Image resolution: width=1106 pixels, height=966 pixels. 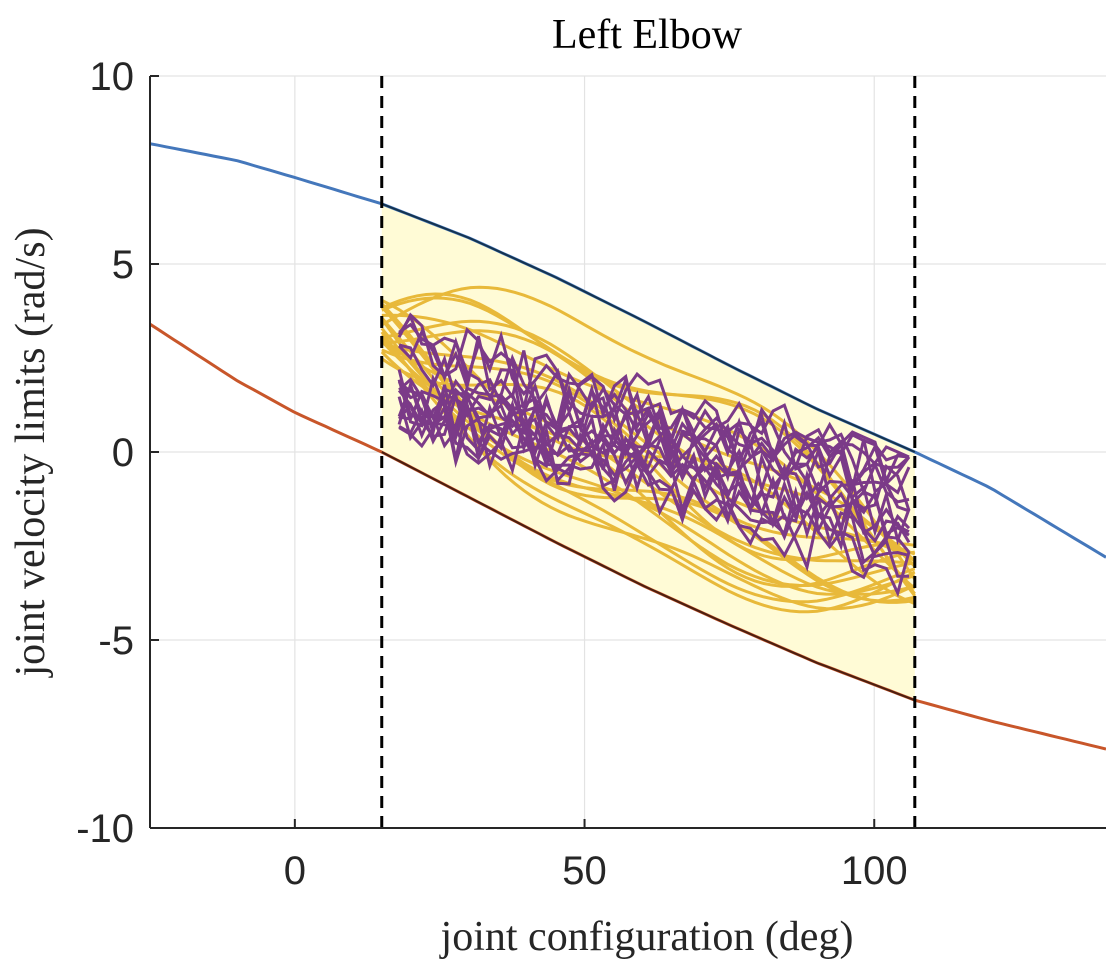 What do you see at coordinates (648, 576) in the screenshot?
I see `feasible-lower-edge` at bounding box center [648, 576].